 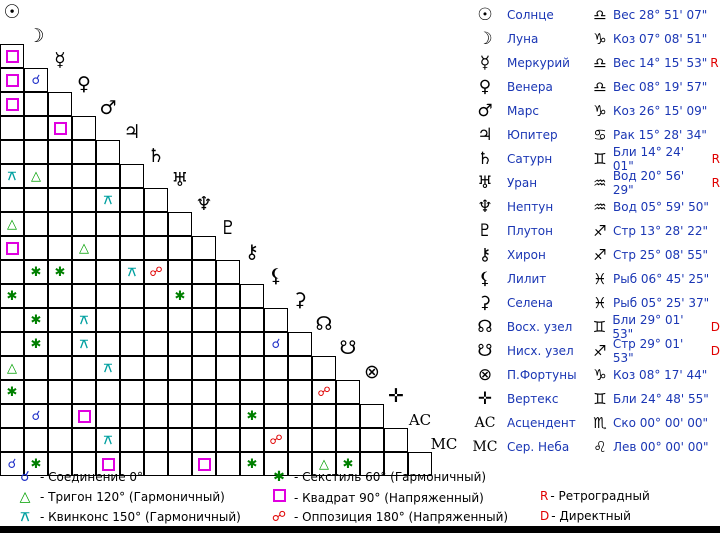 What do you see at coordinates (600, 231) in the screenshot?
I see `zodiac-sign-icon: ♐` at bounding box center [600, 231].